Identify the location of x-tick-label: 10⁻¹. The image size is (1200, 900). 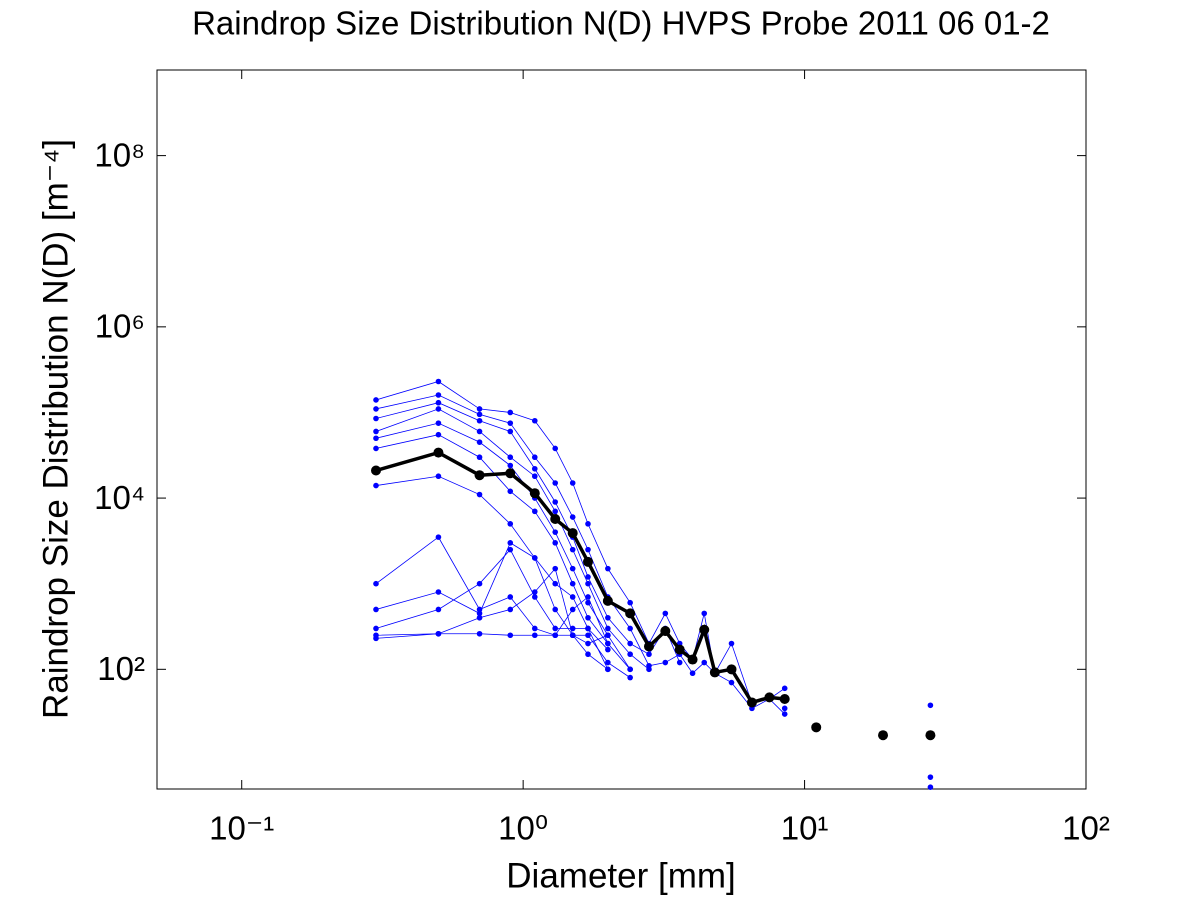
(241, 828).